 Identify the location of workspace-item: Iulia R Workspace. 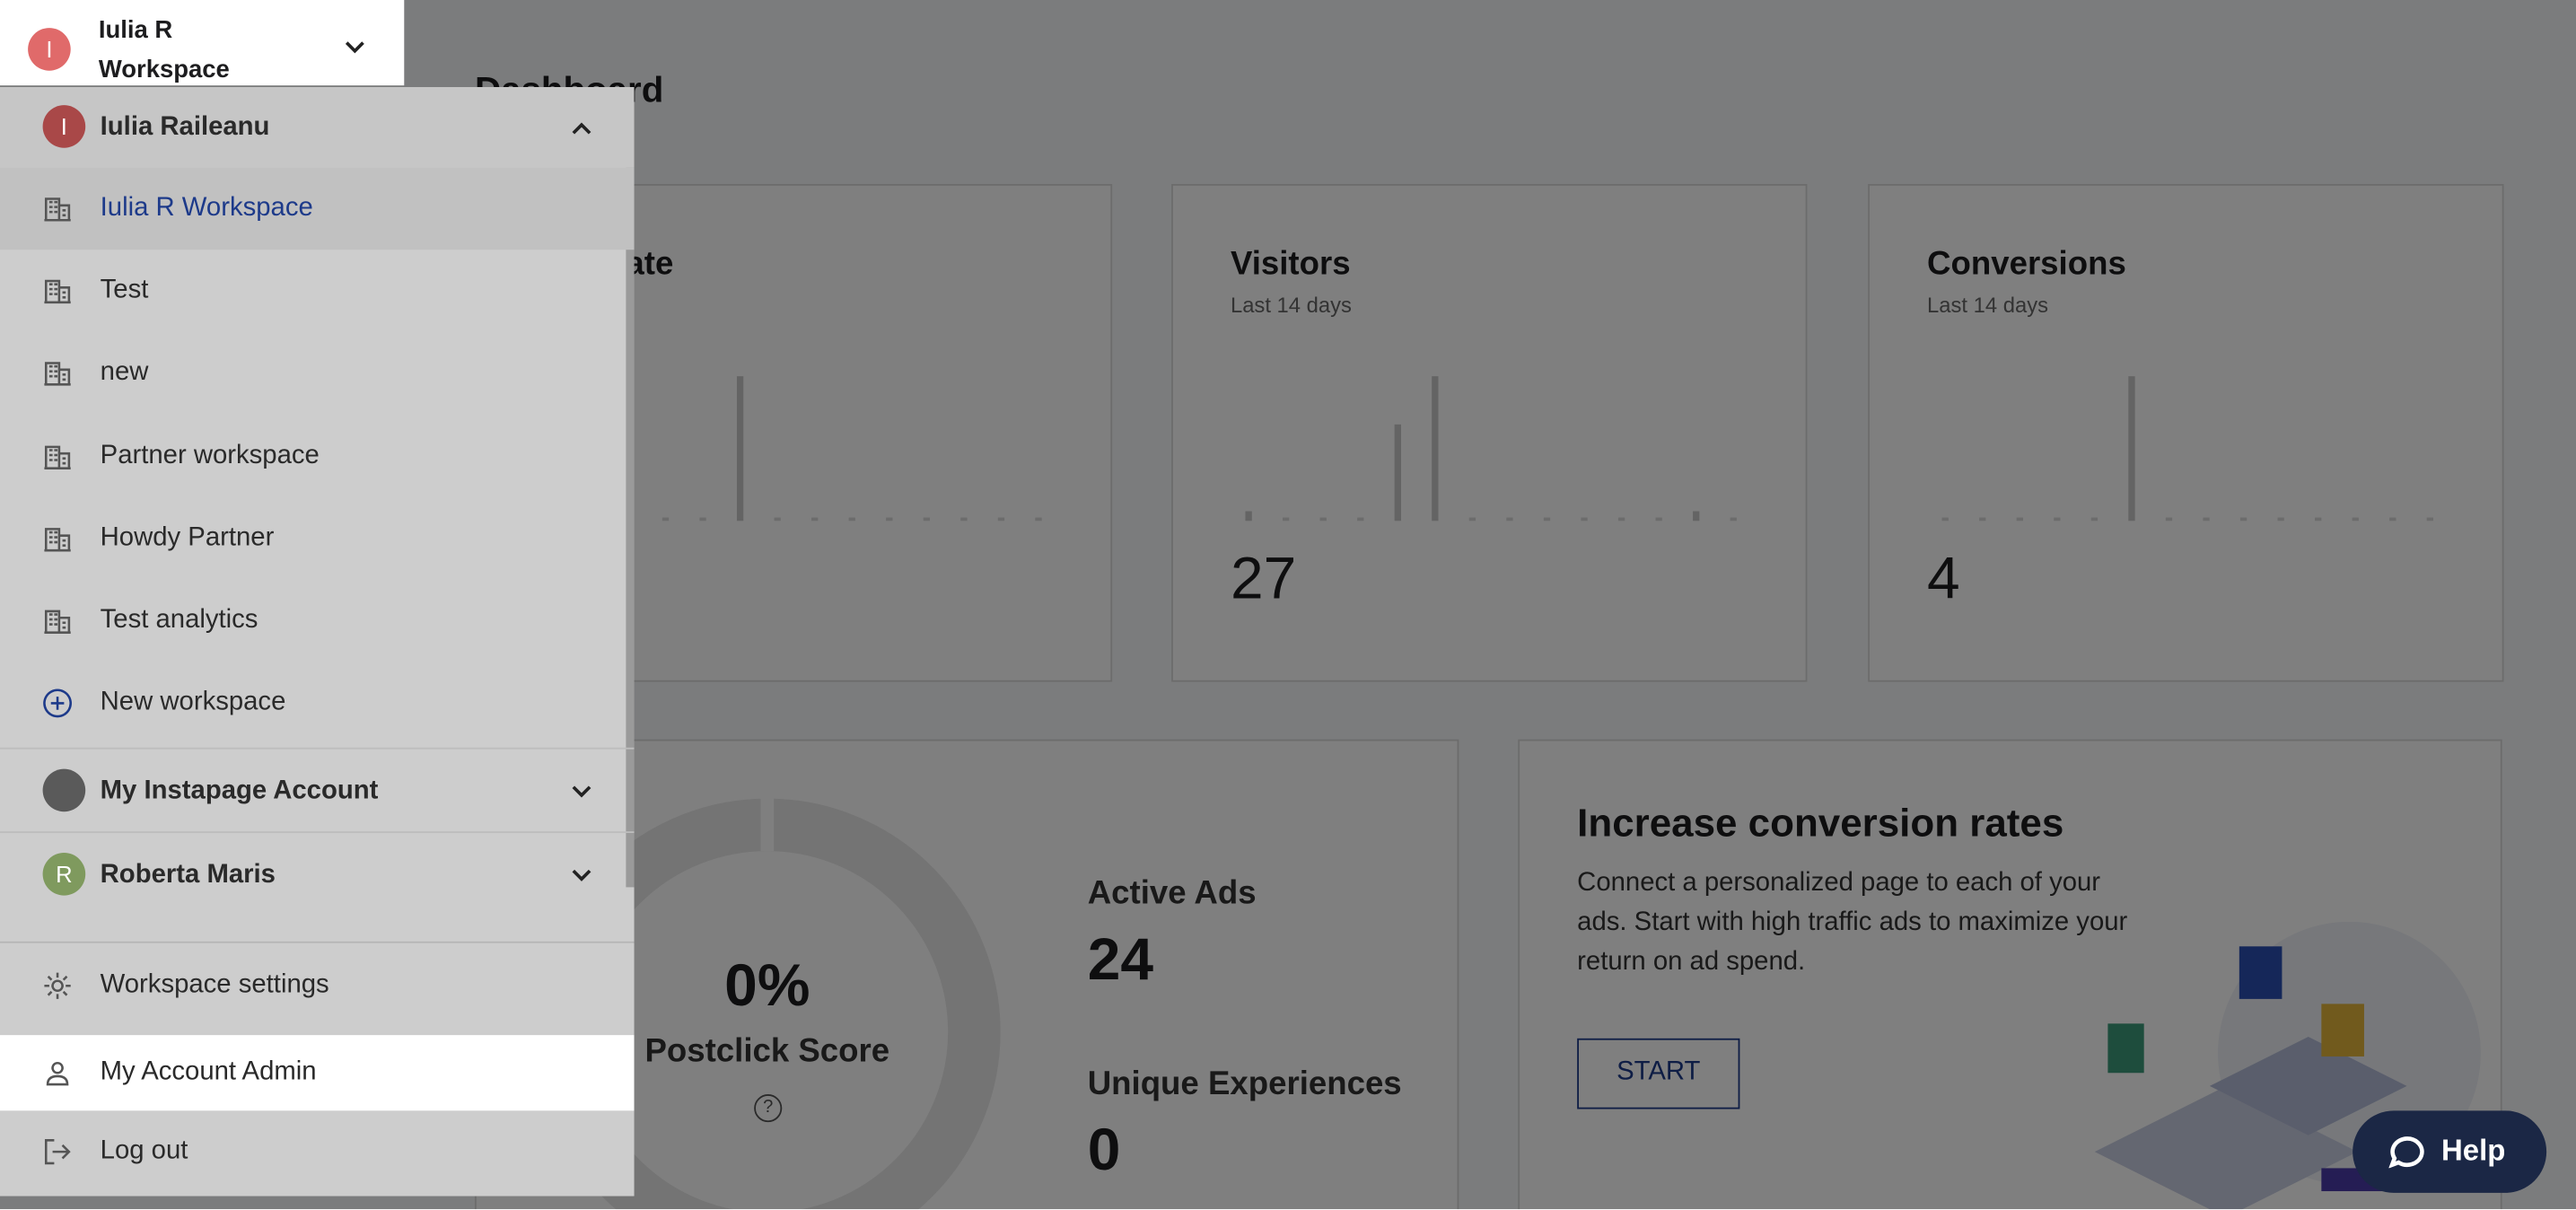
(317, 208).